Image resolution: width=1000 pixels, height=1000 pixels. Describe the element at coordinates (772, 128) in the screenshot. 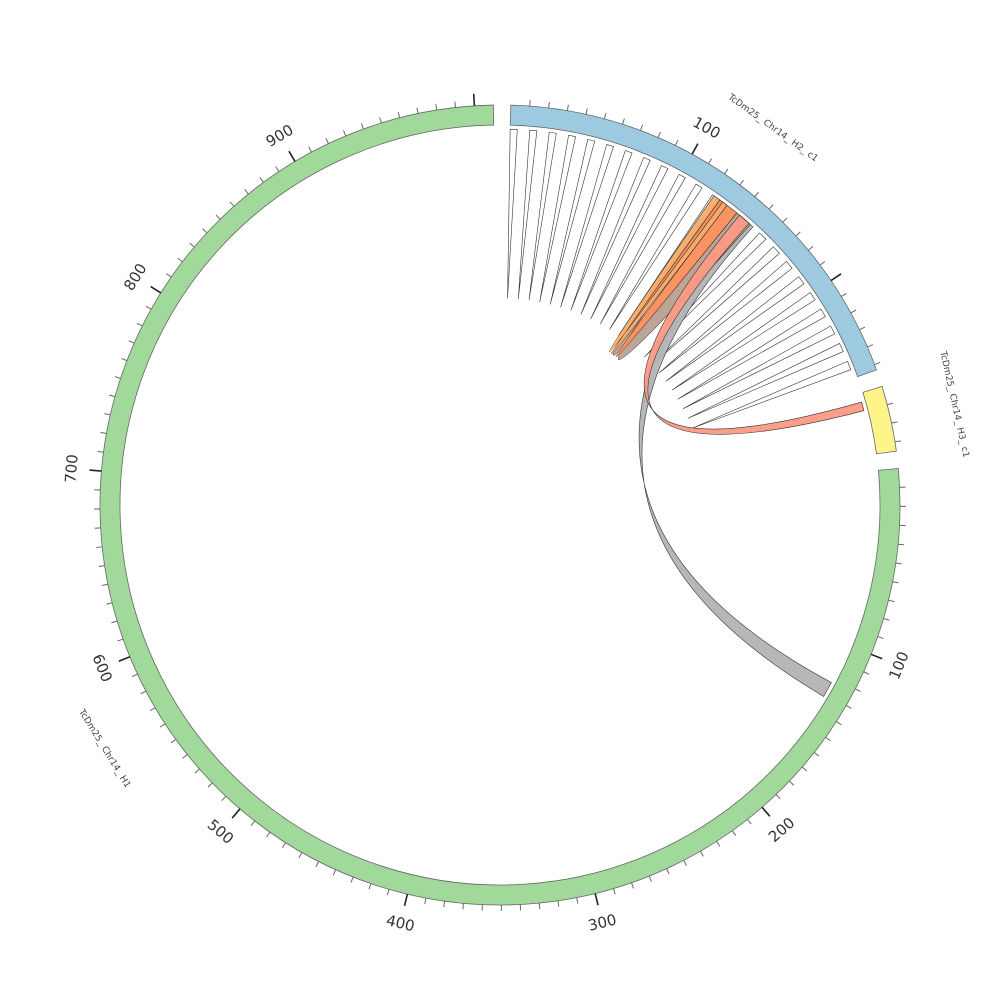

I see `chromosome-label: TcDm25_ Chr14_ H2_ c1` at that location.